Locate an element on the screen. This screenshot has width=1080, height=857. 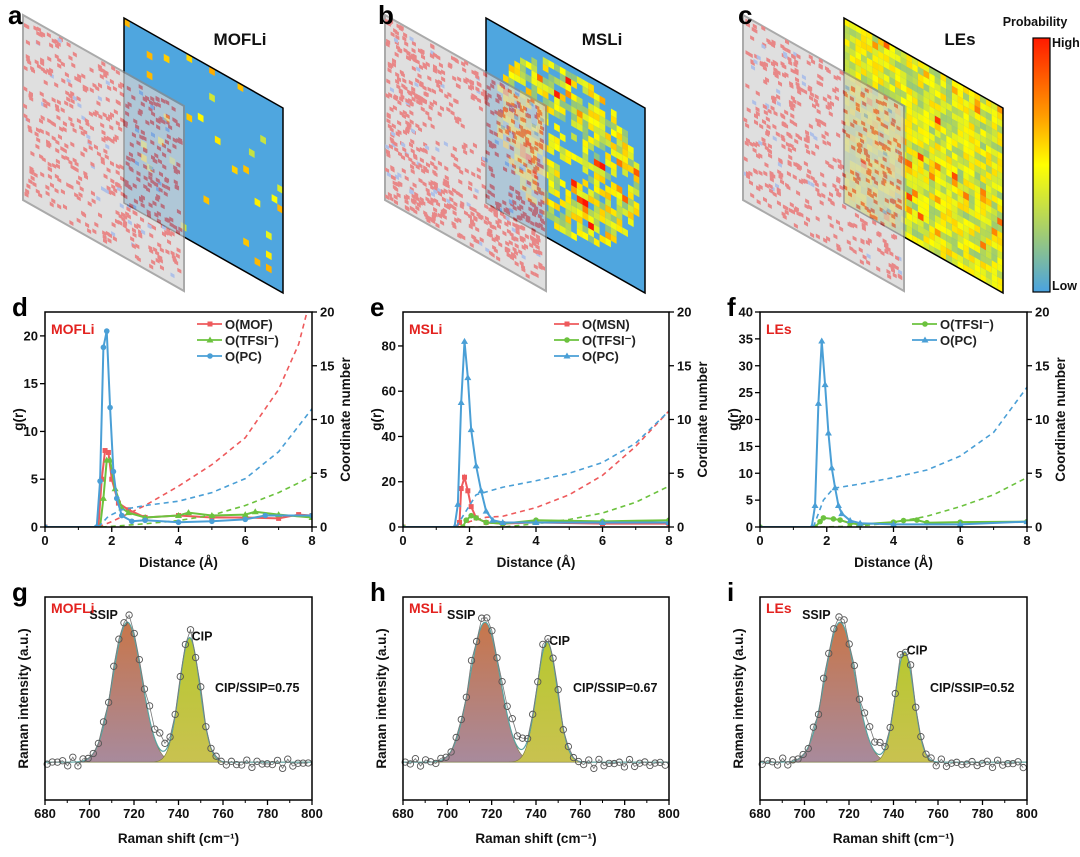
x-tick-label: 8 is located at coordinates (1026, 540).